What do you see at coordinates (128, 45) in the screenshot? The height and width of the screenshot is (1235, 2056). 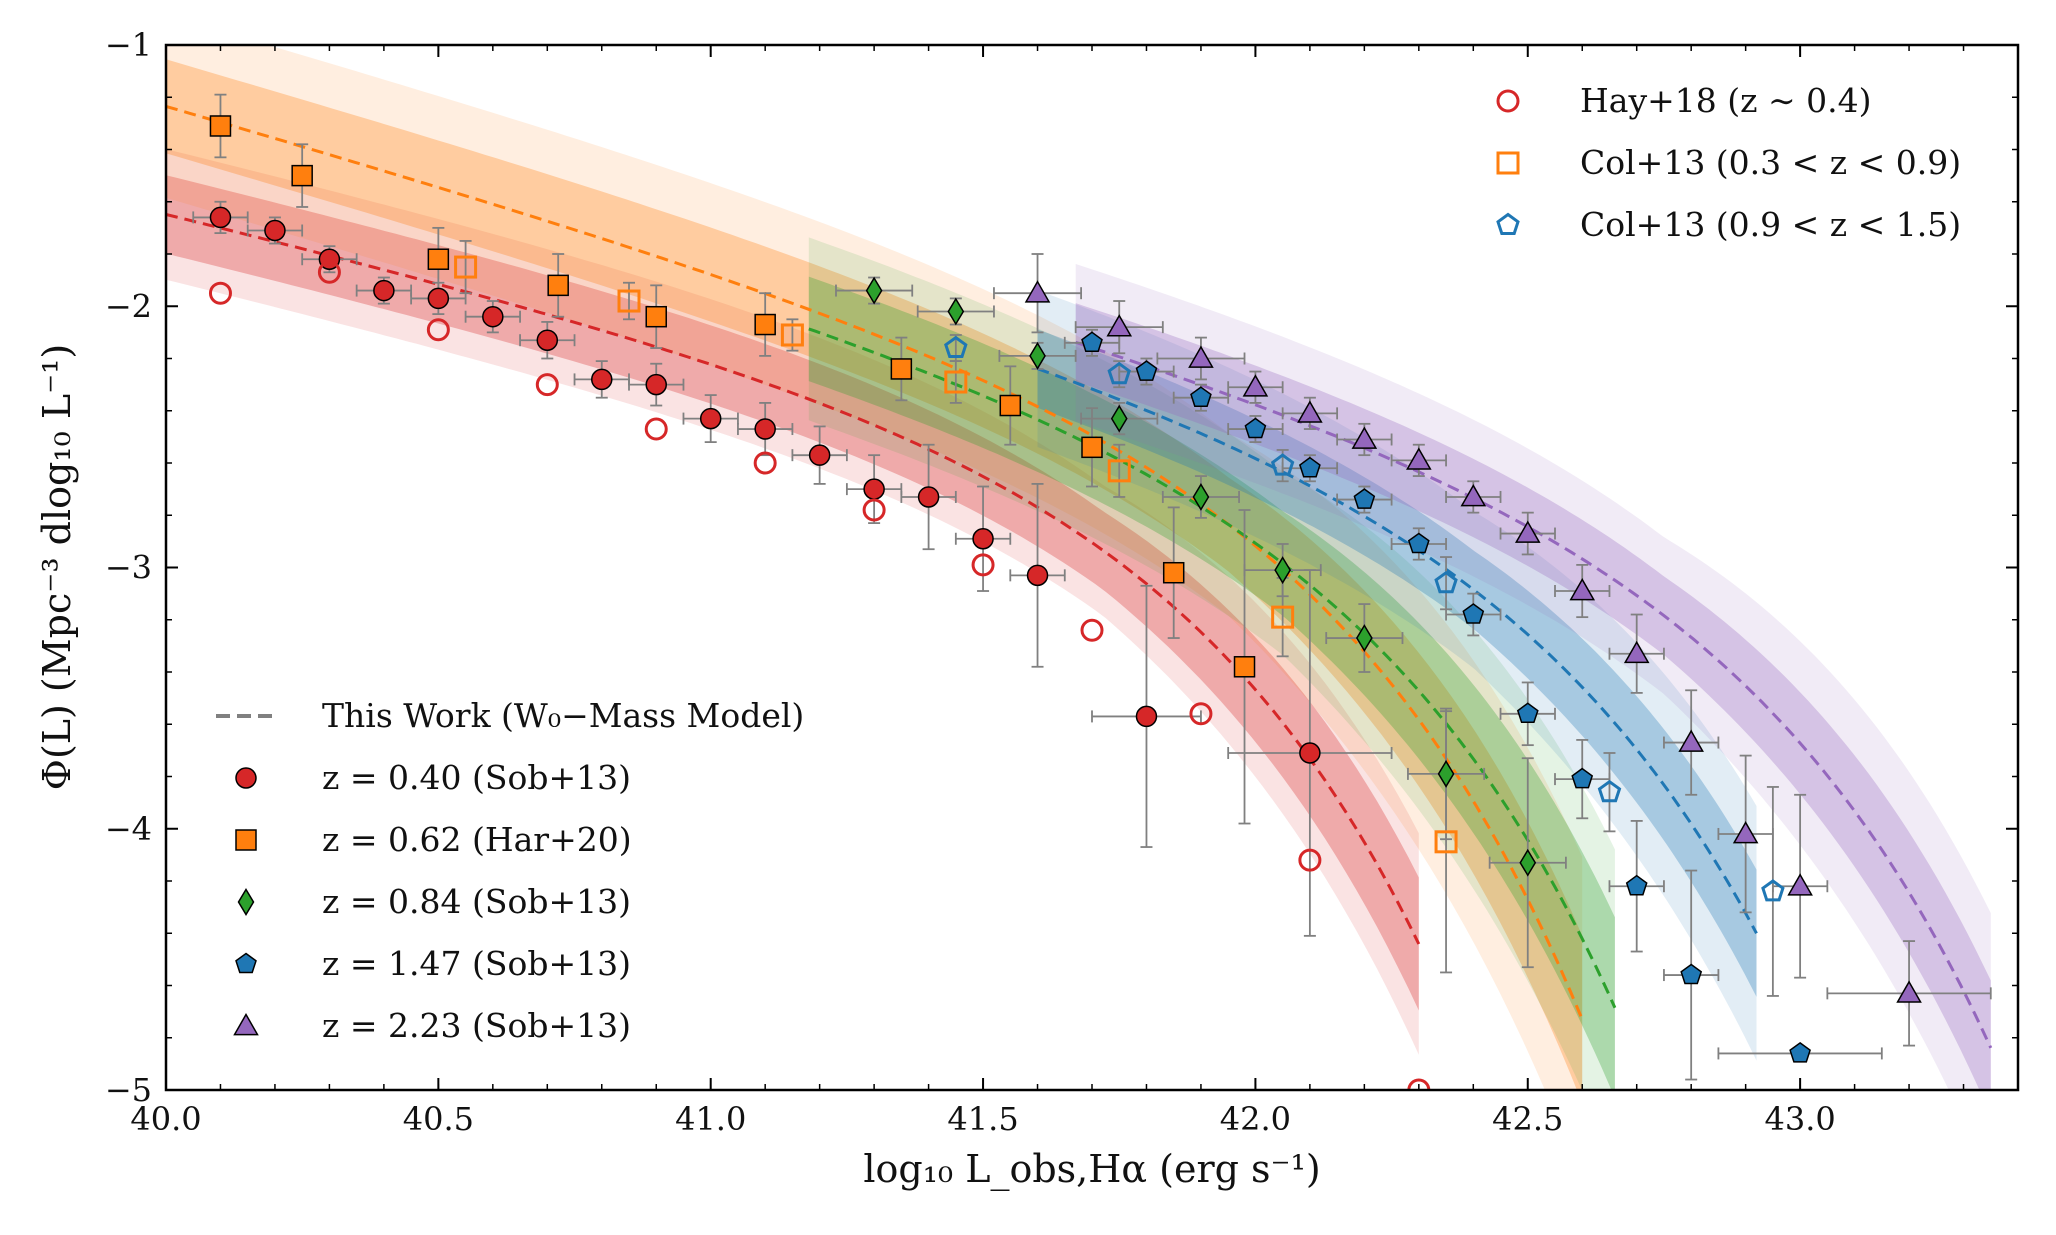 I see `y-tick-label: −1` at bounding box center [128, 45].